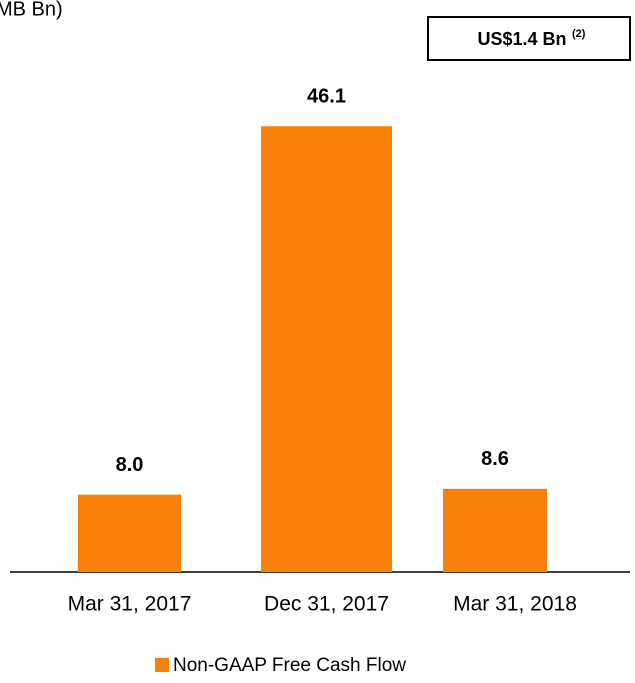 Image resolution: width=635 pixels, height=683 pixels. Describe the element at coordinates (162, 665) in the screenshot. I see `legend-swatch` at that location.